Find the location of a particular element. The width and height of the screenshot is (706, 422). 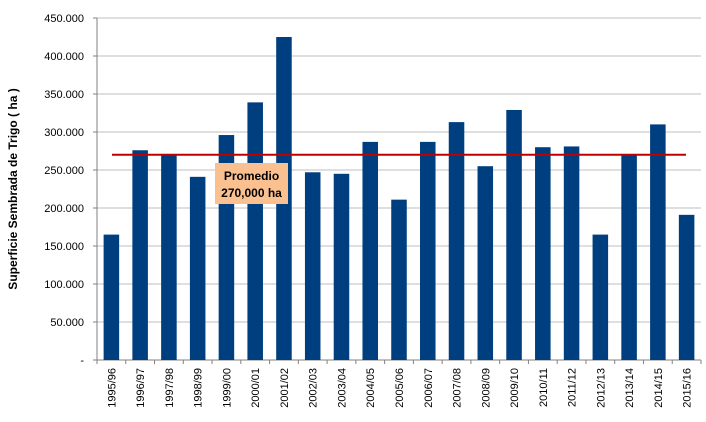

y-tick-label: - is located at coordinates (82, 361).